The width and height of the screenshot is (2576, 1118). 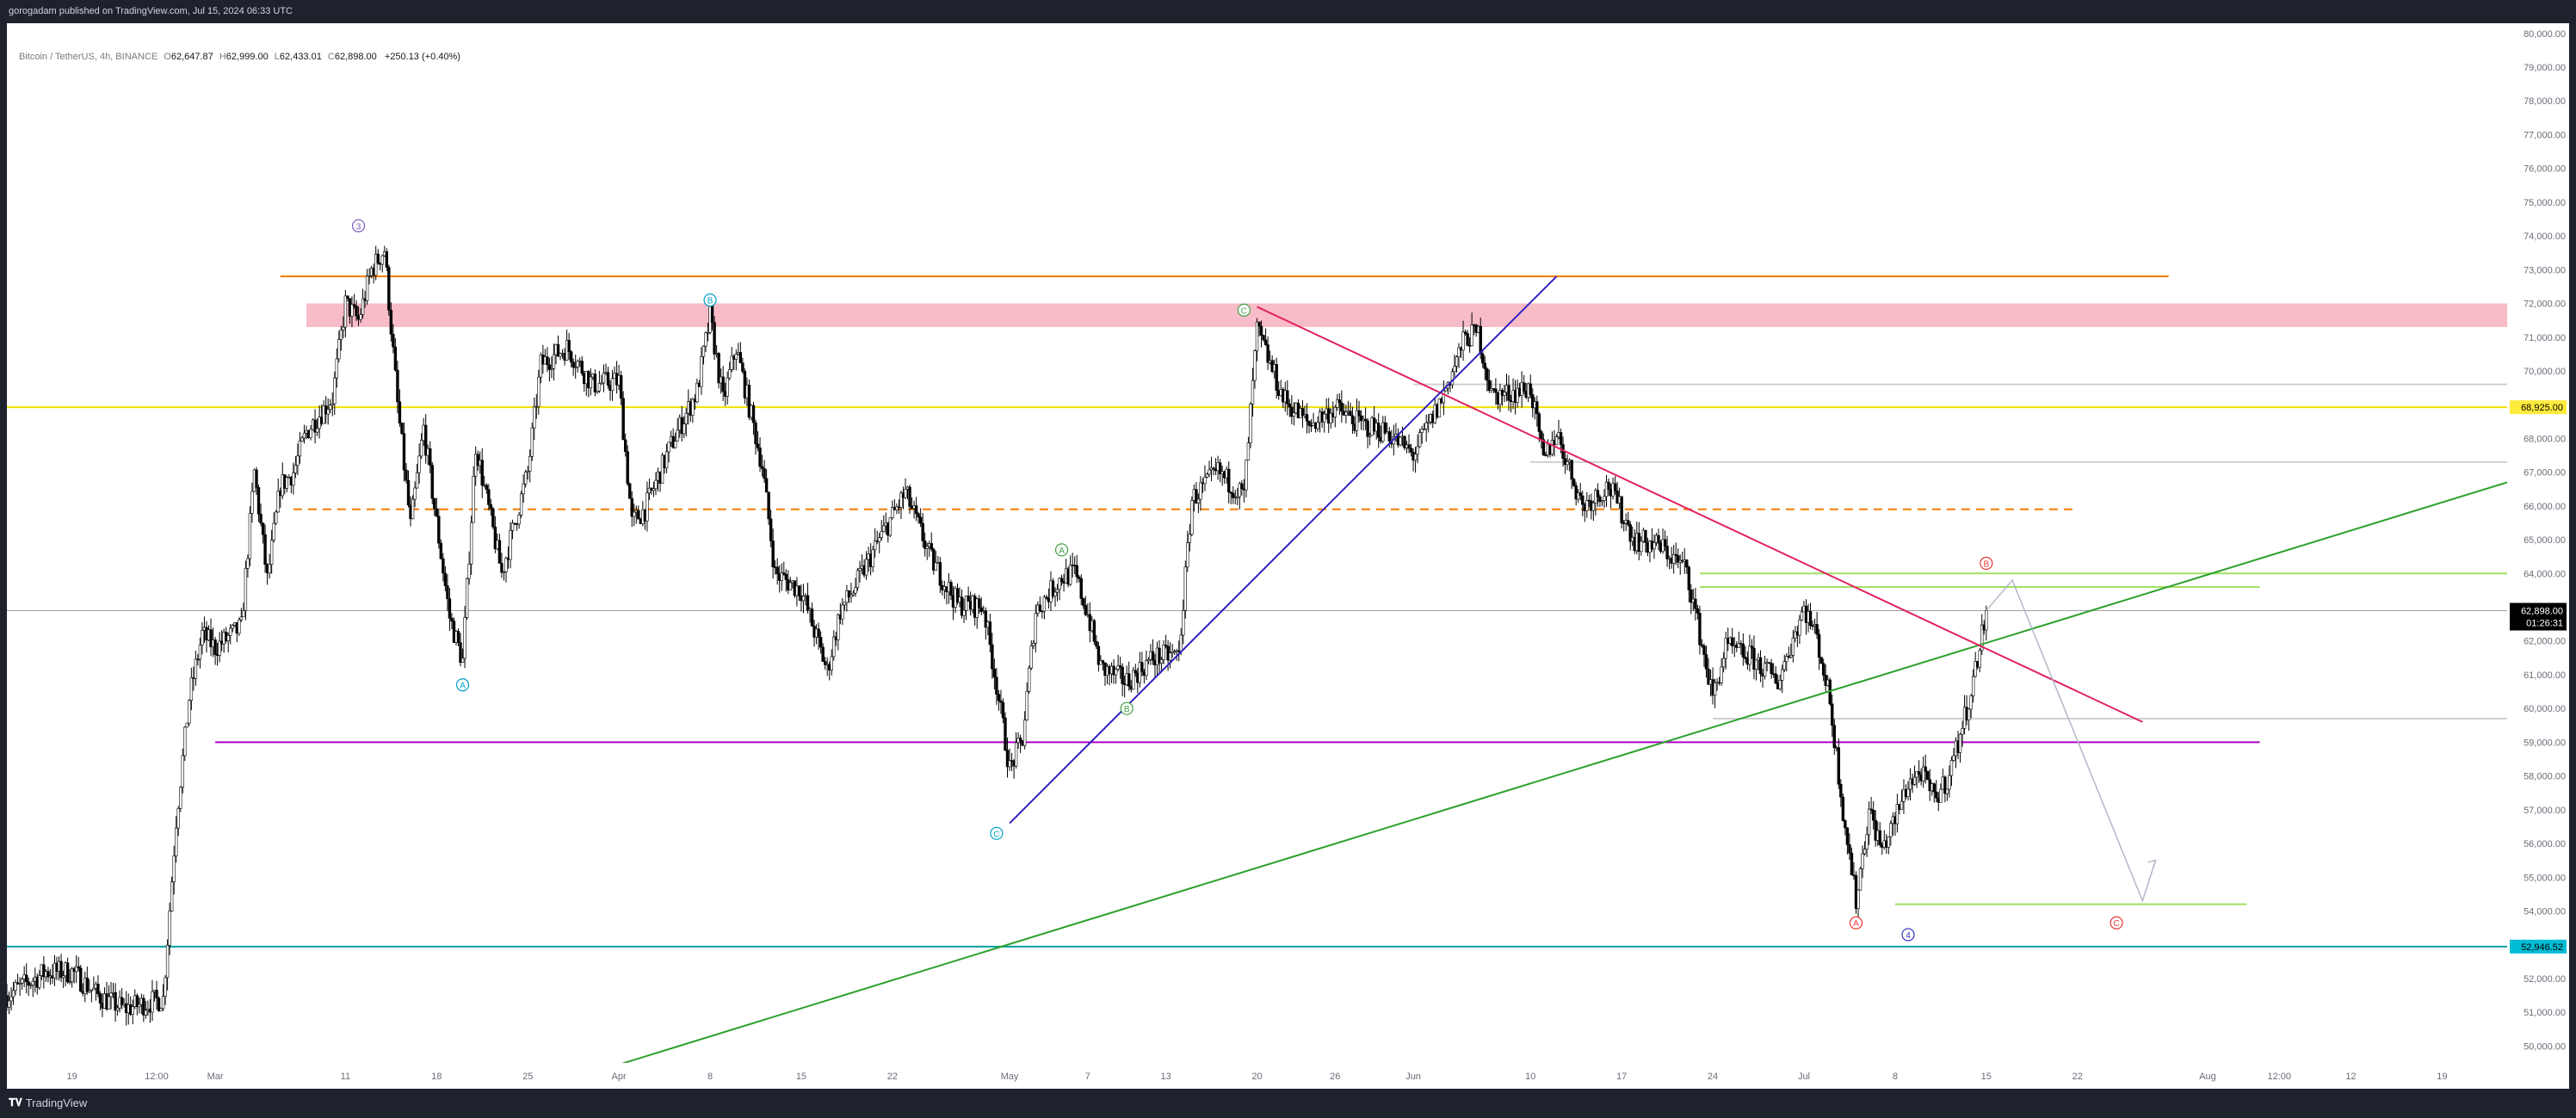 I want to click on footer-bar: 𝐓𝐕 TradingView, so click(x=1288, y=1103).